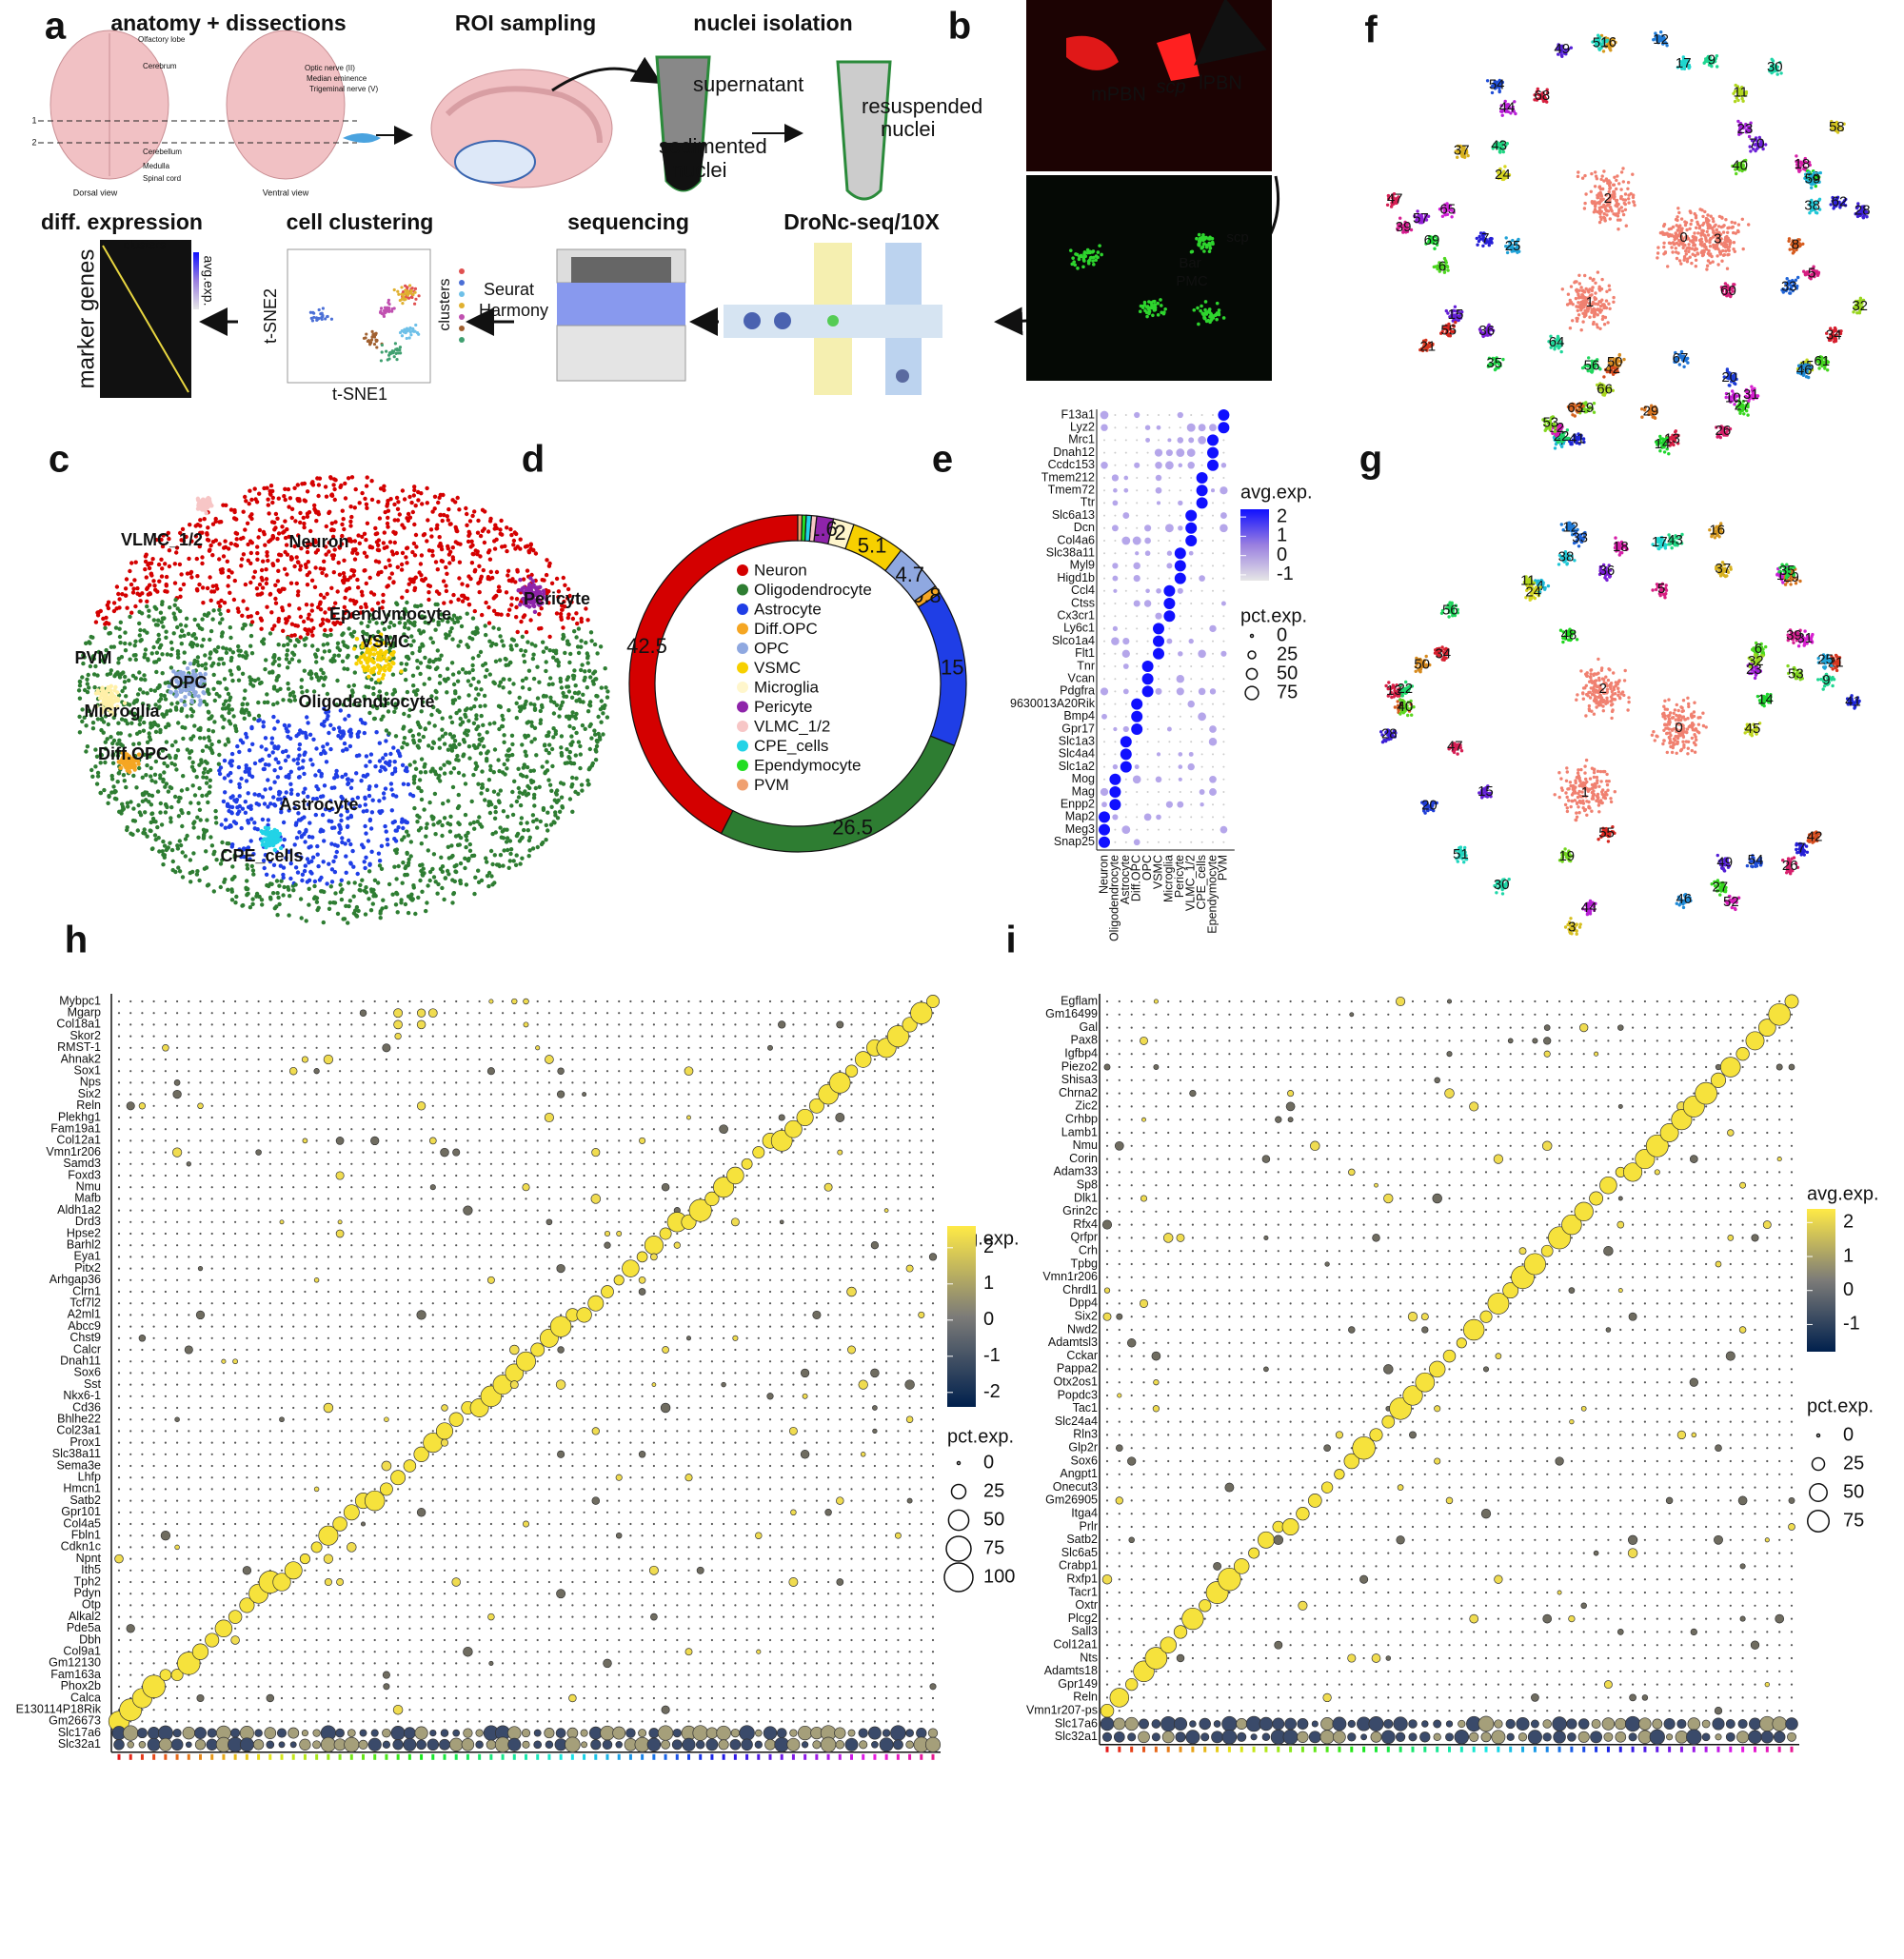 The width and height of the screenshot is (1904, 1959). Describe the element at coordinates (1073, 640) in the screenshot. I see `gene-label: Slco1a4` at that location.